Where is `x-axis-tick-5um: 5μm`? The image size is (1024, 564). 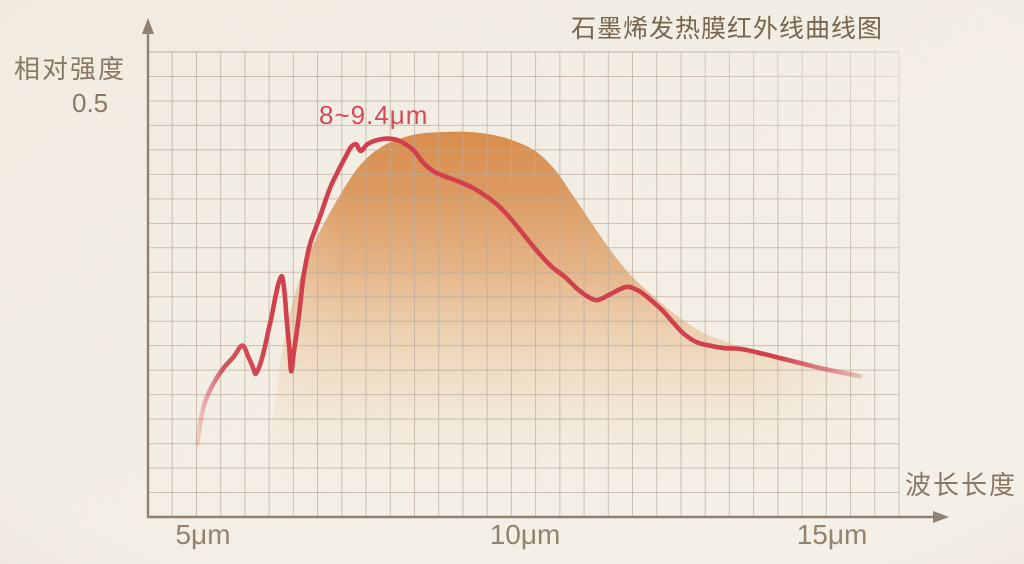
x-axis-tick-5um: 5μm is located at coordinates (203, 534).